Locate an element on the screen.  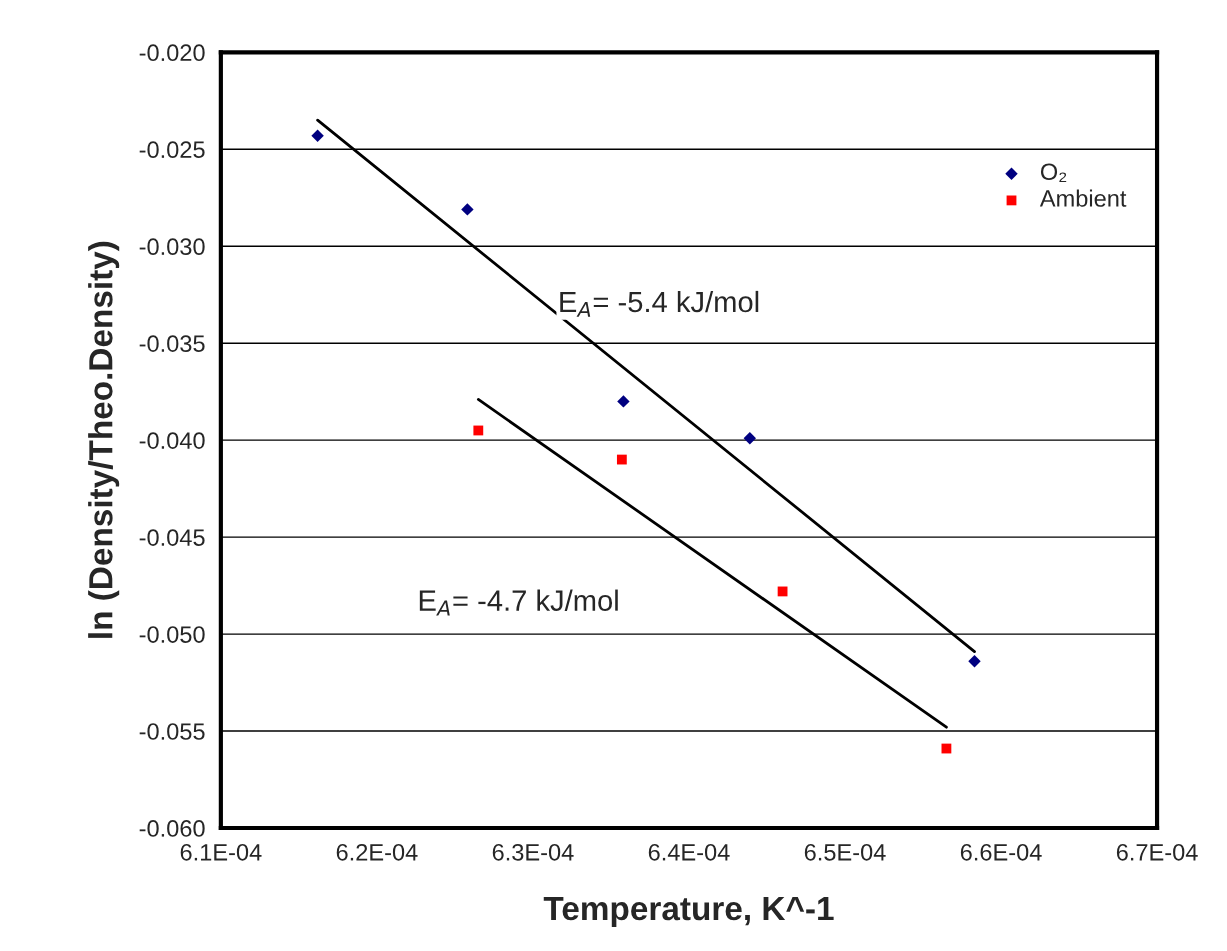
x-tick-label: 6.4E-04 is located at coordinates (689, 852).